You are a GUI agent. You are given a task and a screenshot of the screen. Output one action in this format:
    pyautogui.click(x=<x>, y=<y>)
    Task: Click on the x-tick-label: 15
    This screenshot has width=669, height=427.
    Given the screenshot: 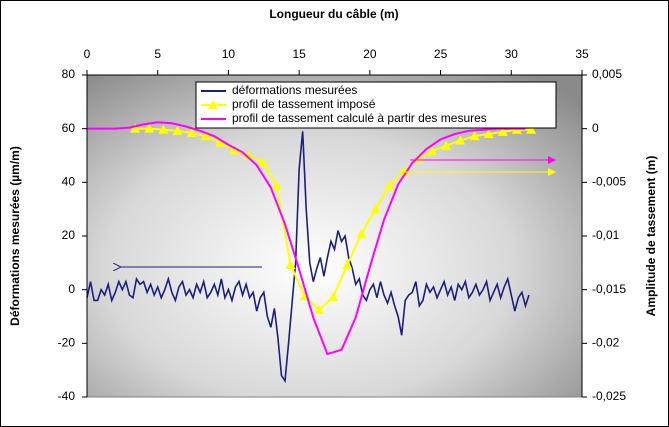 What is the action you would take?
    pyautogui.click(x=299, y=54)
    